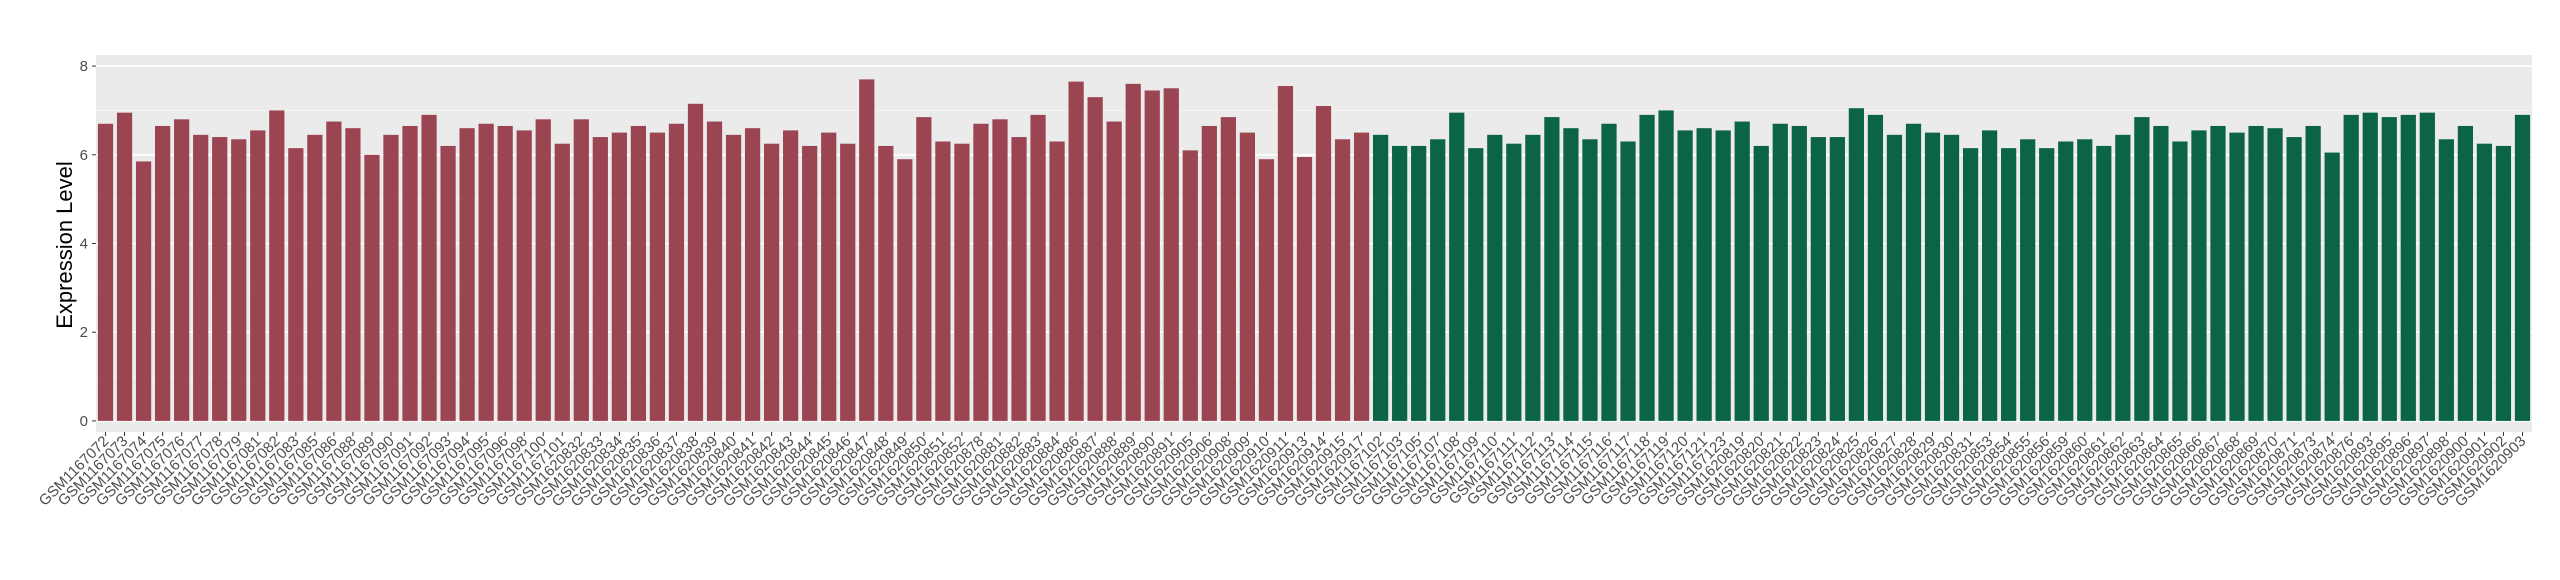 The width and height of the screenshot is (2560, 580). What do you see at coordinates (84, 332) in the screenshot?
I see `y-tick-label: 2` at bounding box center [84, 332].